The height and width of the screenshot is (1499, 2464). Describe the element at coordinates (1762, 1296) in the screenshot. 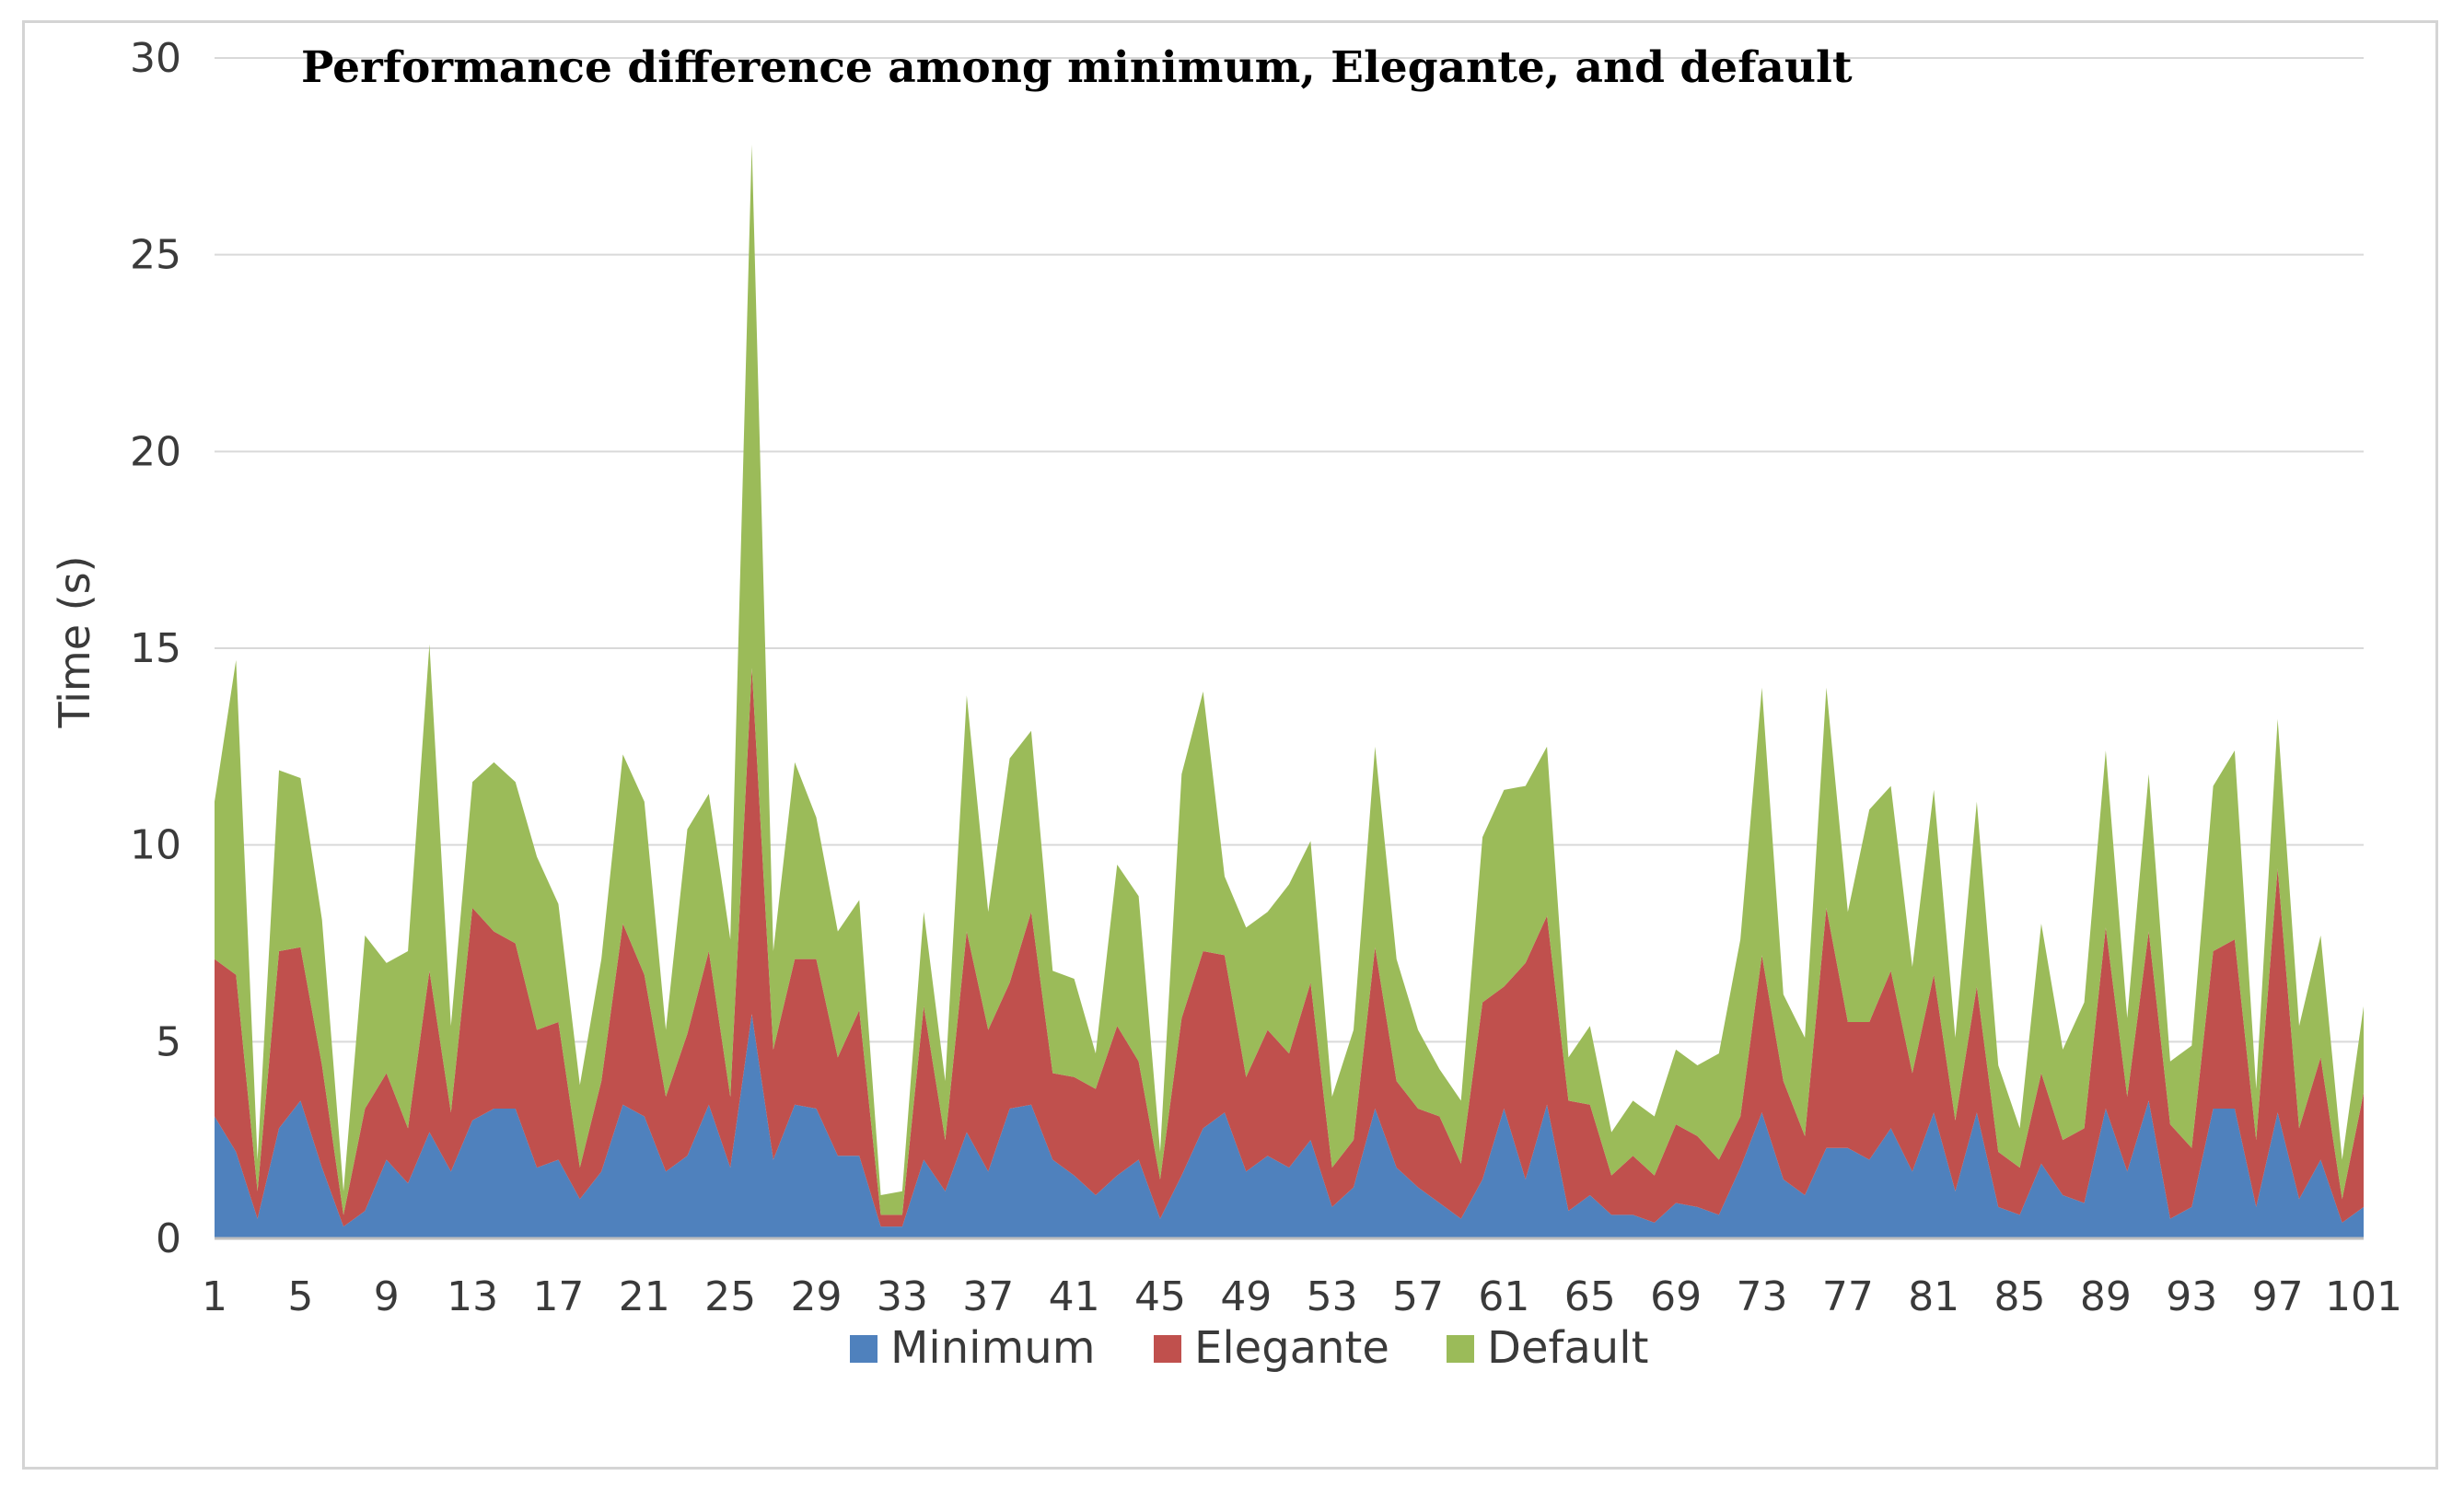

I see `x-tick-label: 73` at that location.